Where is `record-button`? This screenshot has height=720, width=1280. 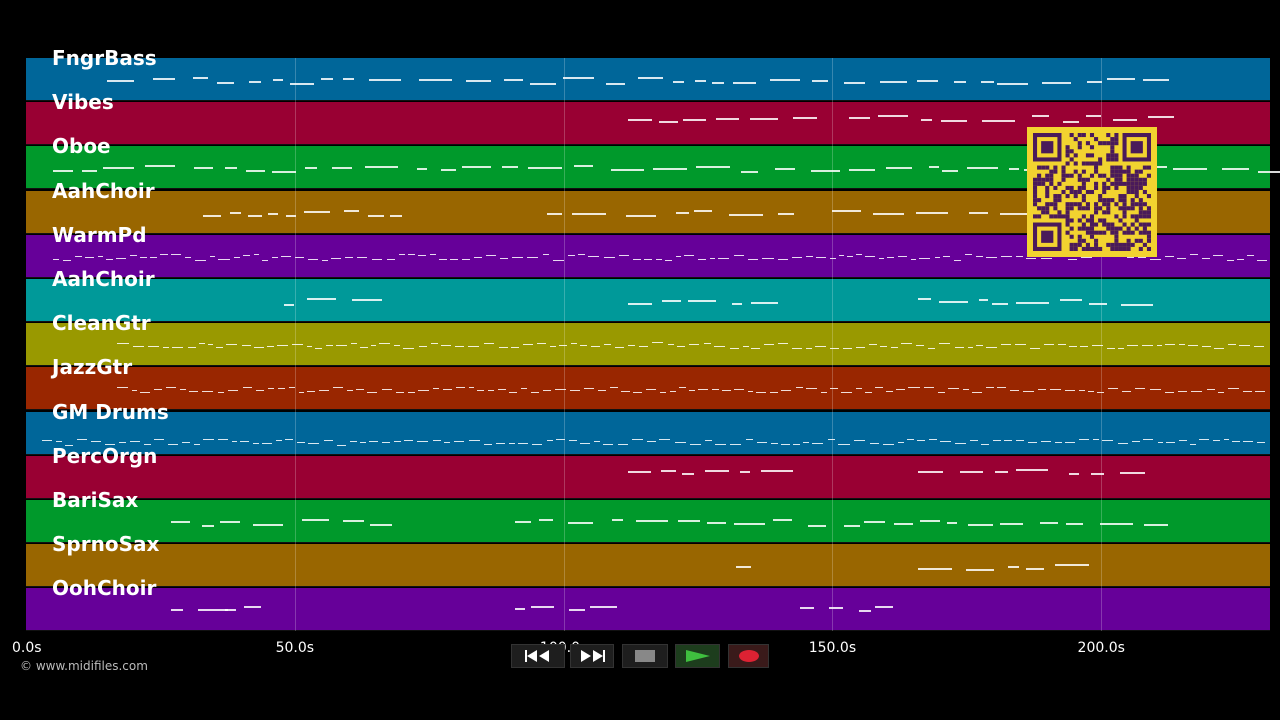
record-button is located at coordinates (748, 656).